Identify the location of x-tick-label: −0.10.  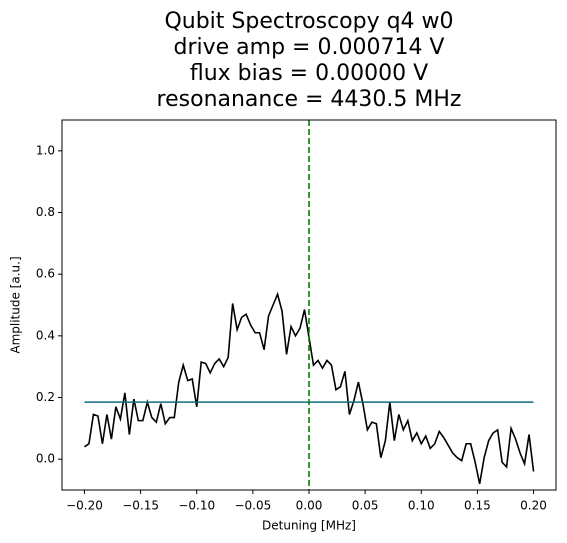
(196, 506).